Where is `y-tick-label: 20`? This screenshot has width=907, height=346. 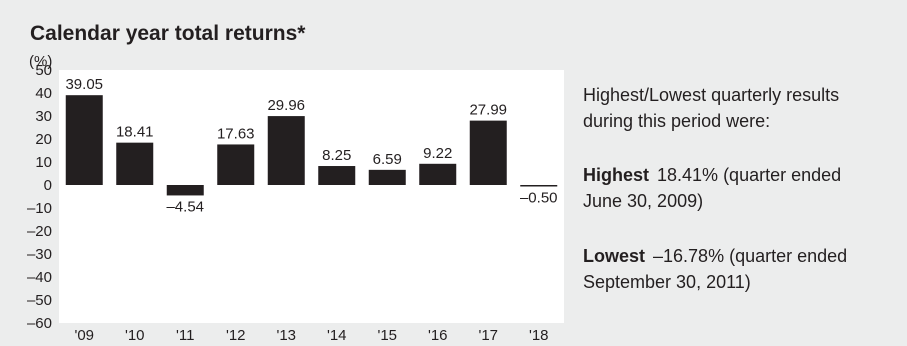 y-tick-label: 20 is located at coordinates (43, 139).